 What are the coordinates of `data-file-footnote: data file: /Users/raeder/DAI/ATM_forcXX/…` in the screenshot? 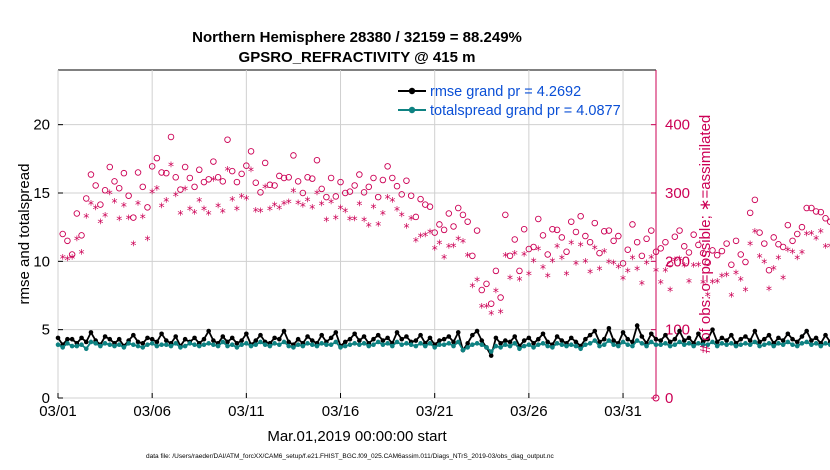 It's located at (350, 456).